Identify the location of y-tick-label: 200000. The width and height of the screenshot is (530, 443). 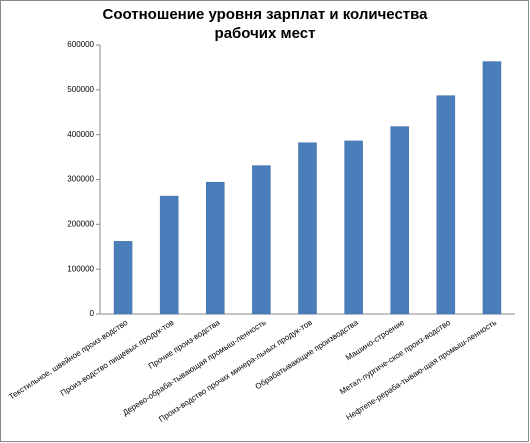
(80, 223).